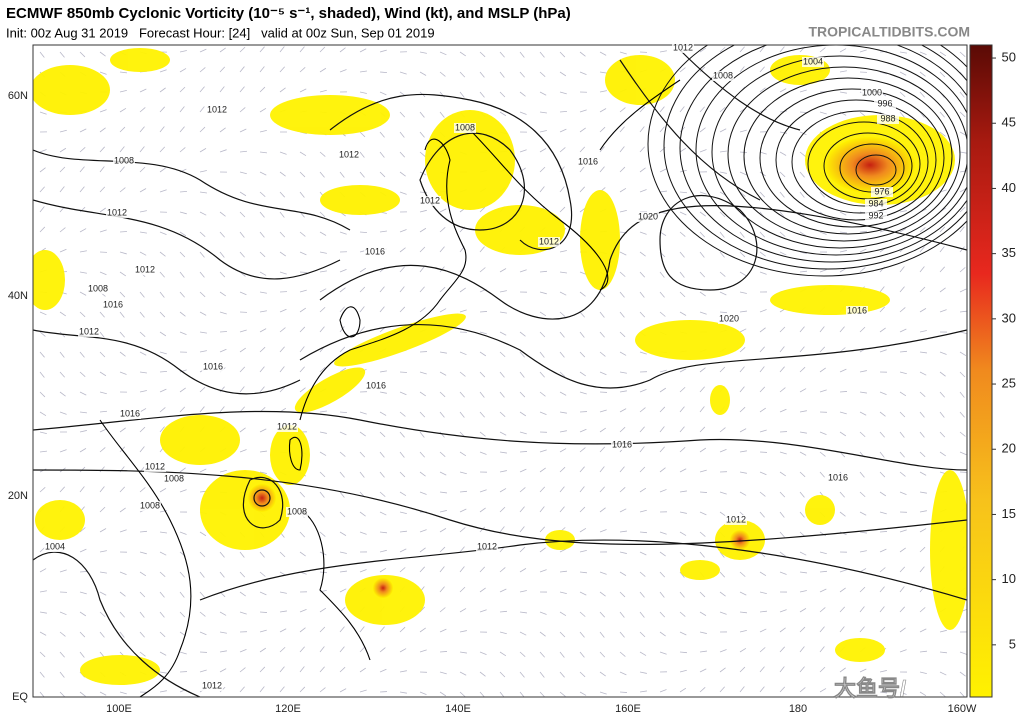  What do you see at coordinates (981, 371) in the screenshot?
I see `colorbar` at bounding box center [981, 371].